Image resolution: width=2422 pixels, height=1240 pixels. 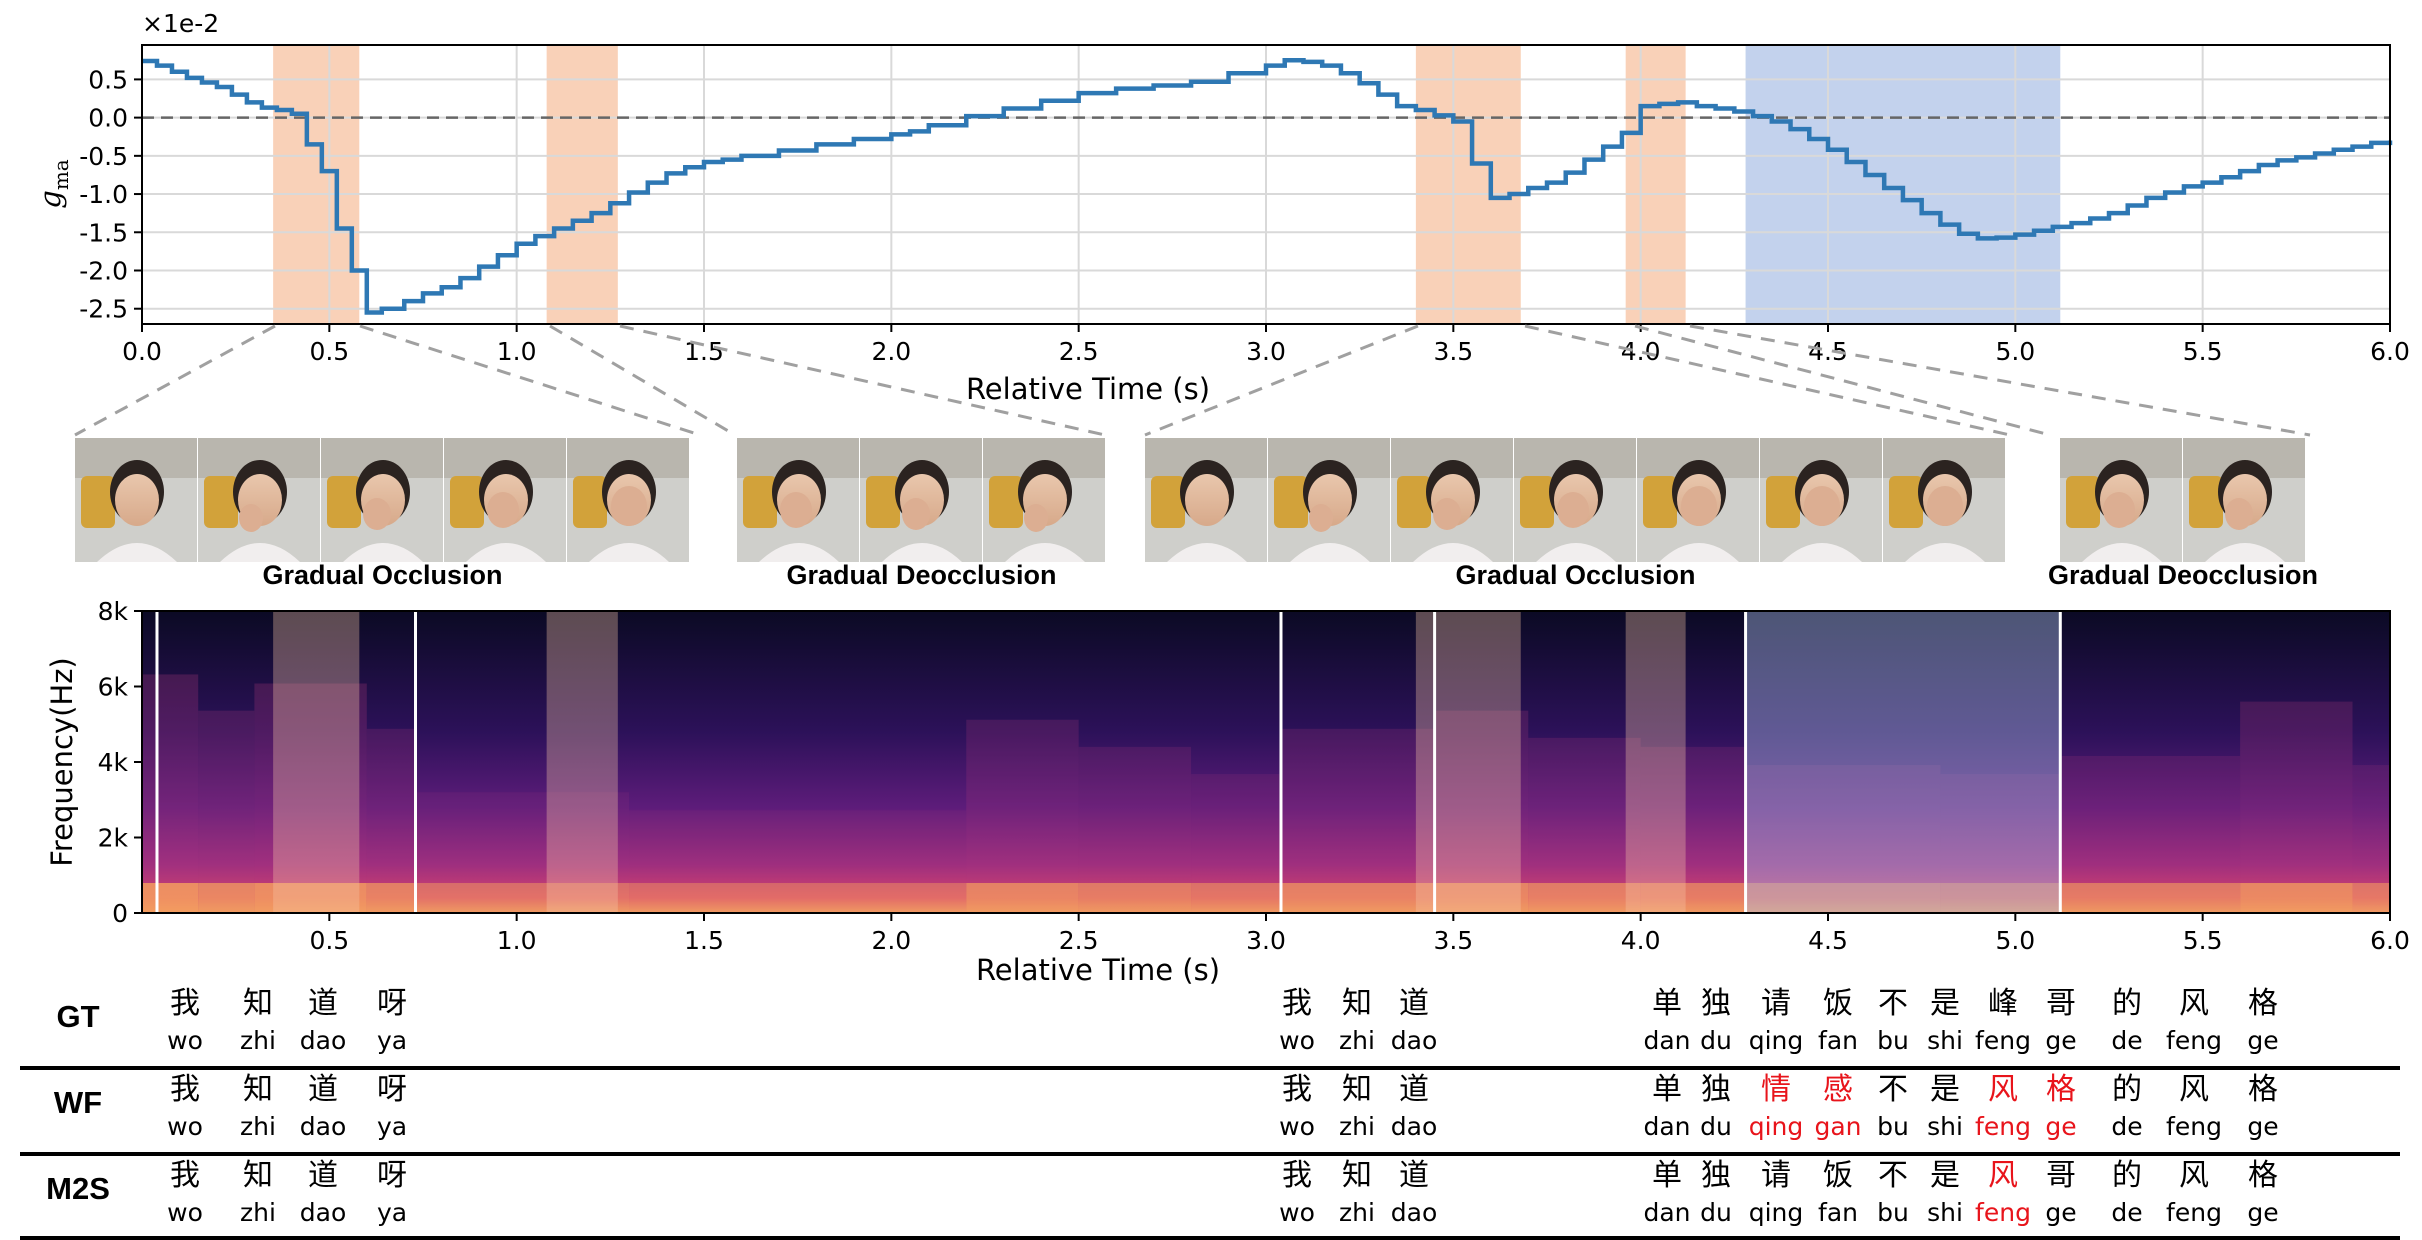 I want to click on x-tick-label: 2.5, so click(x=1079, y=351).